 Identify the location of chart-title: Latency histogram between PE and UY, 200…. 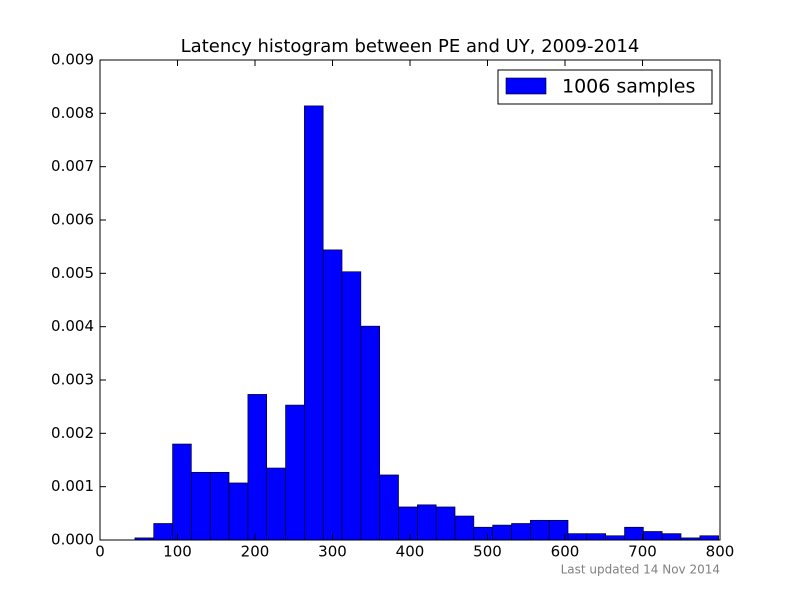
(410, 46).